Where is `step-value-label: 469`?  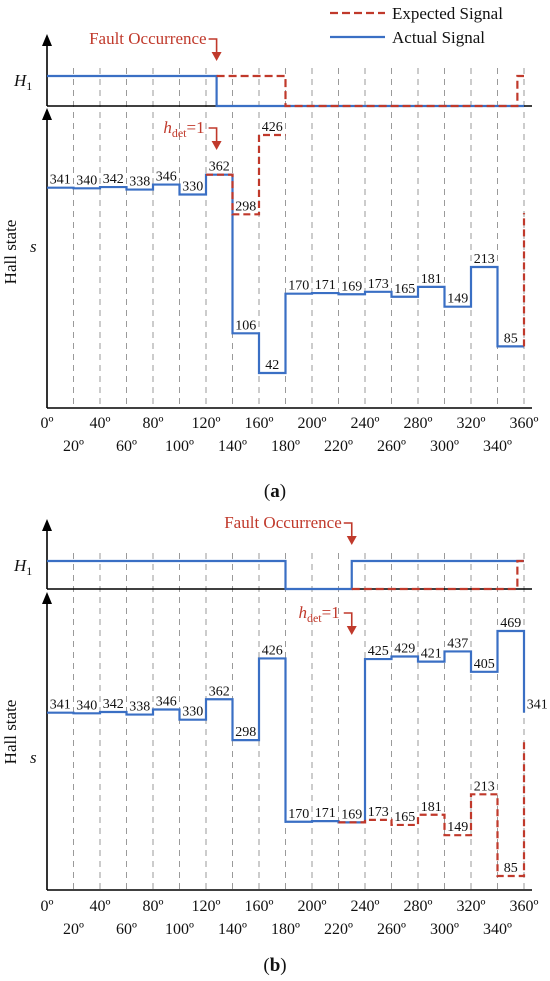 step-value-label: 469 is located at coordinates (510, 623).